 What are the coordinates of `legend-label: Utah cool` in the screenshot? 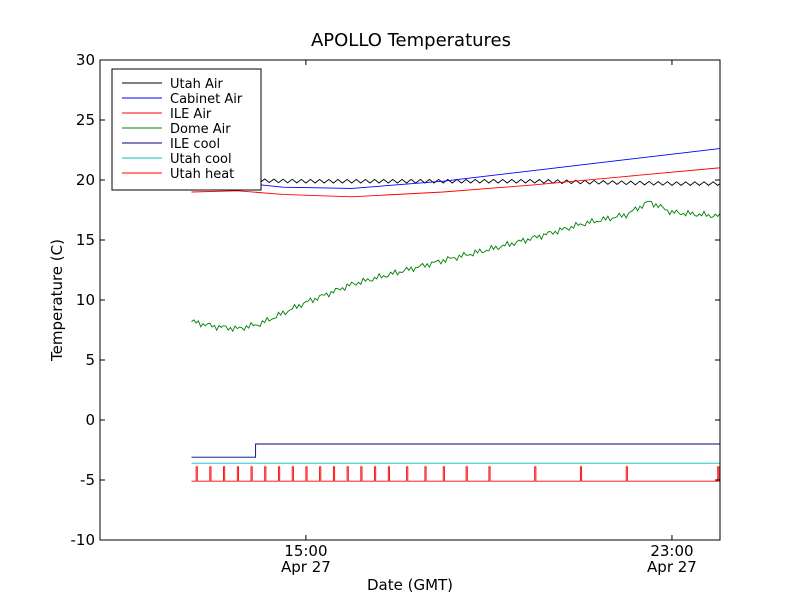 It's located at (201, 159).